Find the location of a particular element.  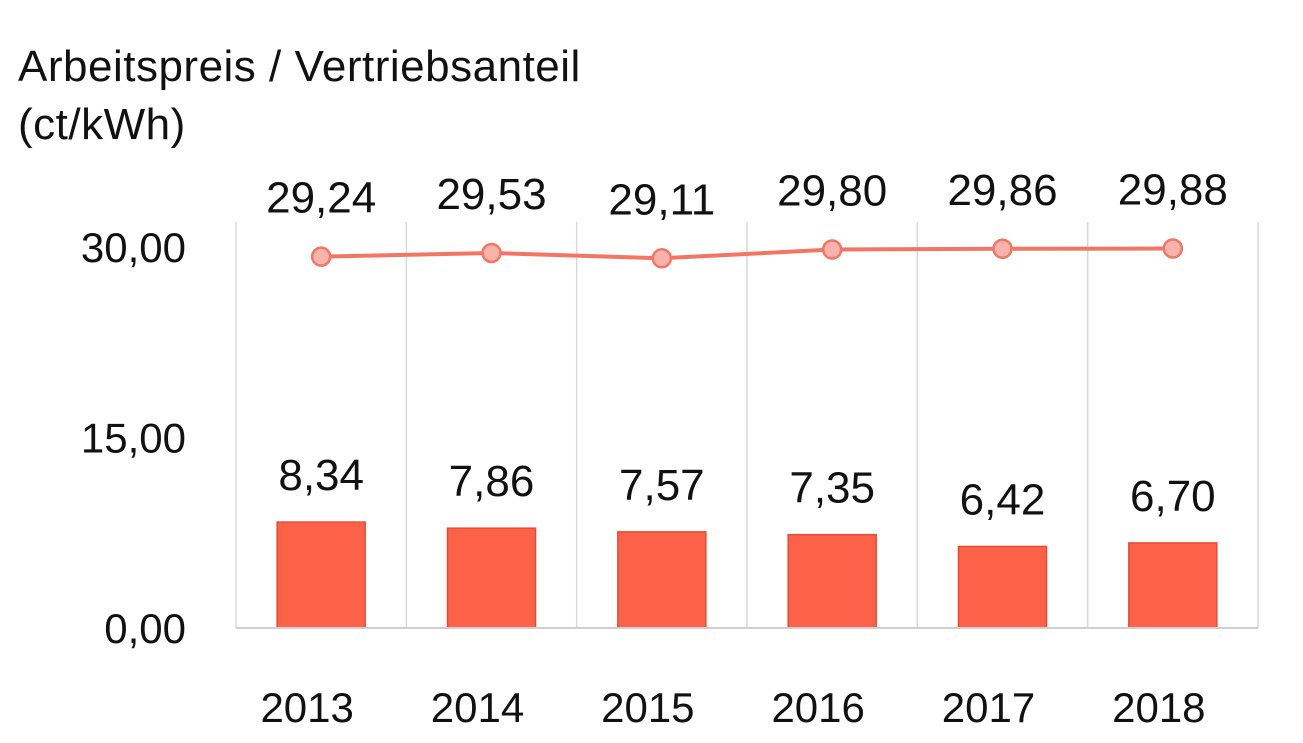

x-tick-label: 2017 is located at coordinates (988, 707).